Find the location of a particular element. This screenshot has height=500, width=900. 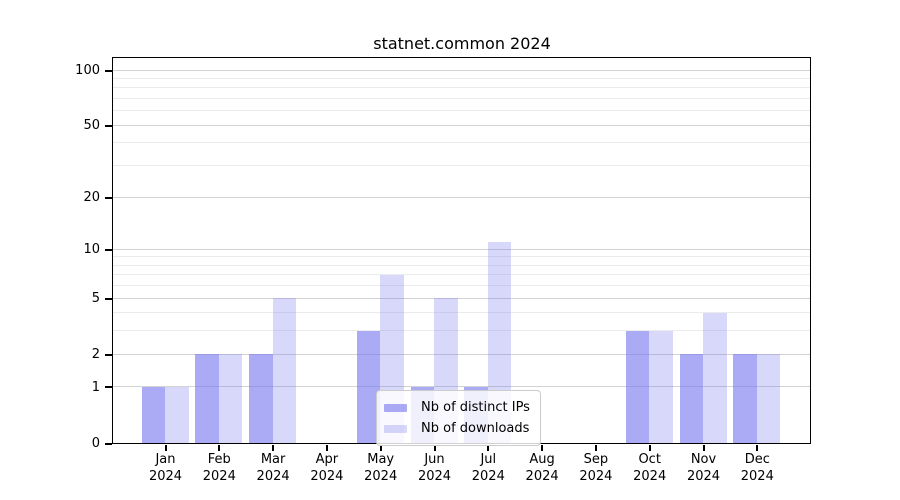

x-tick-month: Jun is located at coordinates (434, 459).